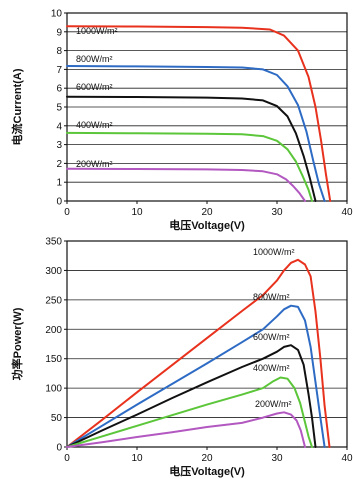 Image resolution: width=353 pixels, height=479 pixels. Describe the element at coordinates (53, 359) in the screenshot. I see `y-tick-label: 150` at that location.